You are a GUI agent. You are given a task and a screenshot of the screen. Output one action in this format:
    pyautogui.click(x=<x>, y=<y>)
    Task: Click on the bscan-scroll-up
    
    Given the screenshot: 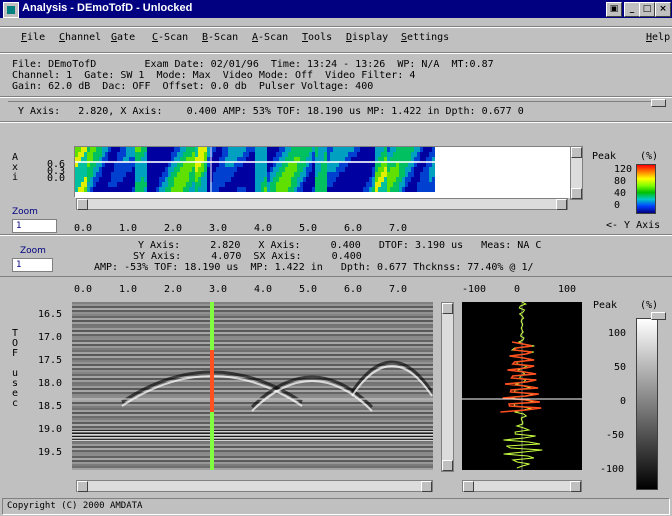 What is the action you would take?
    pyautogui.click(x=447, y=308)
    